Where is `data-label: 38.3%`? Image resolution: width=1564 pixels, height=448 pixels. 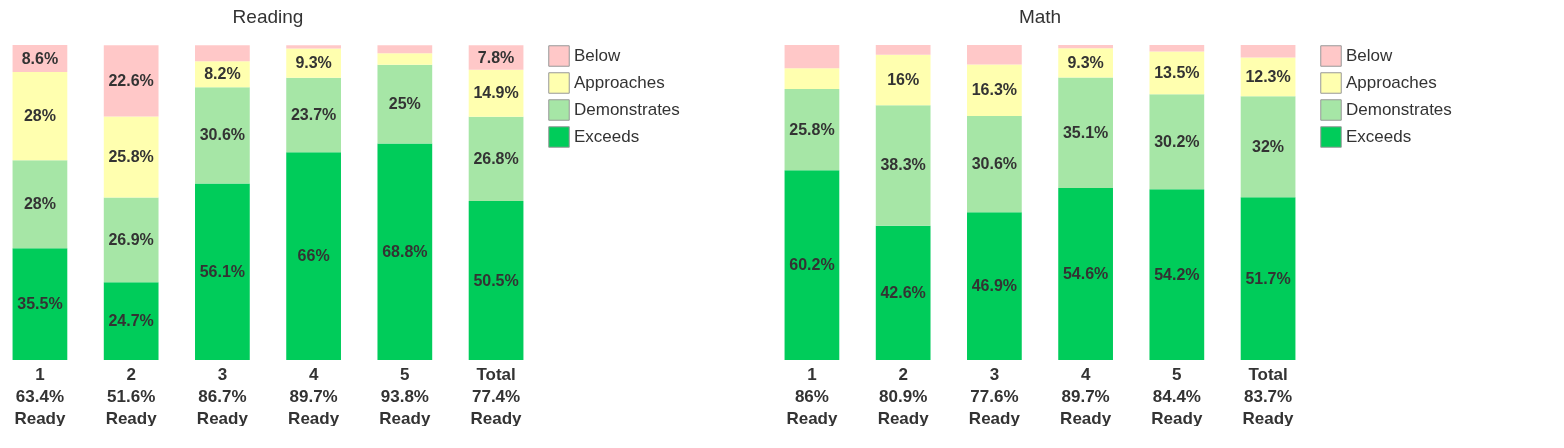
data-label: 38.3% is located at coordinates (903, 165).